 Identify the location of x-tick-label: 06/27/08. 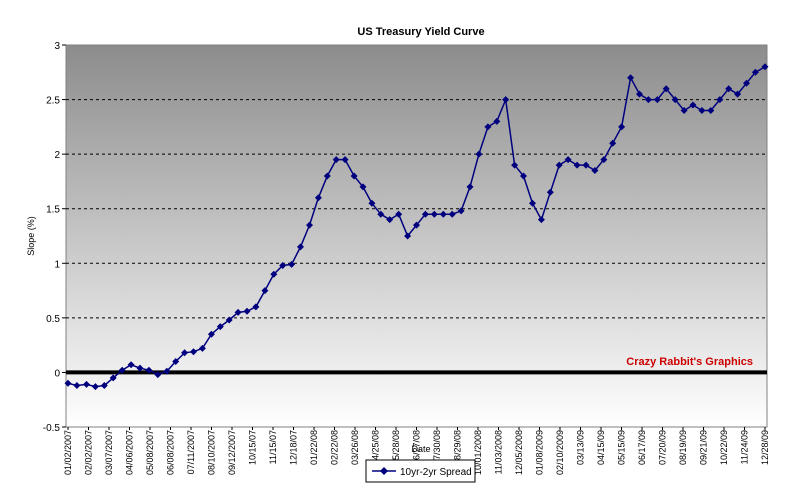
(417, 447).